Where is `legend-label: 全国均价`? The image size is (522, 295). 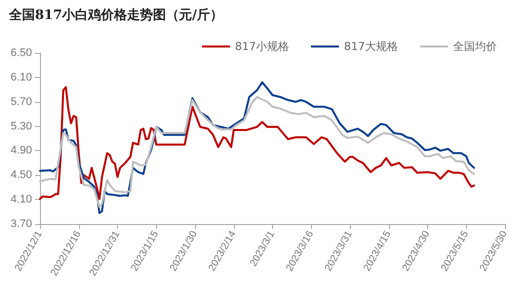 legend-label: 全国均价 is located at coordinates (475, 46).